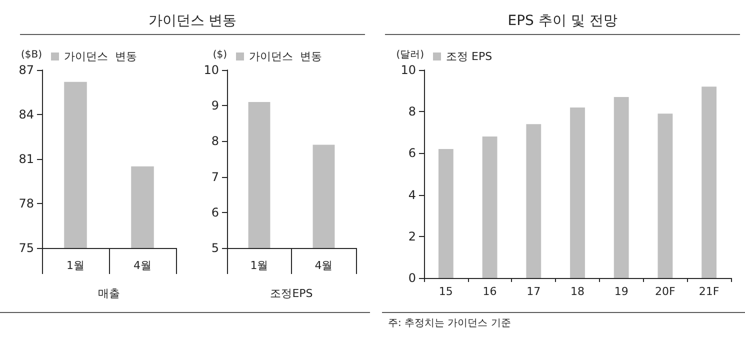  Describe the element at coordinates (26, 203) in the screenshot. I see `y-tick-label: 78` at that location.